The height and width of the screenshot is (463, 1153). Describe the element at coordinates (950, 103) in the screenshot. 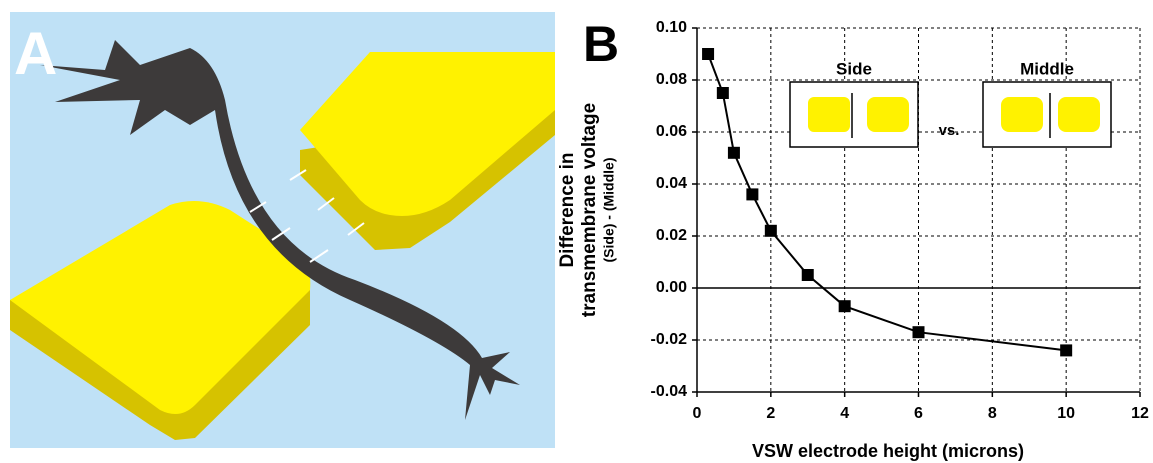

I see `inset: Side vs. Middle` at that location.